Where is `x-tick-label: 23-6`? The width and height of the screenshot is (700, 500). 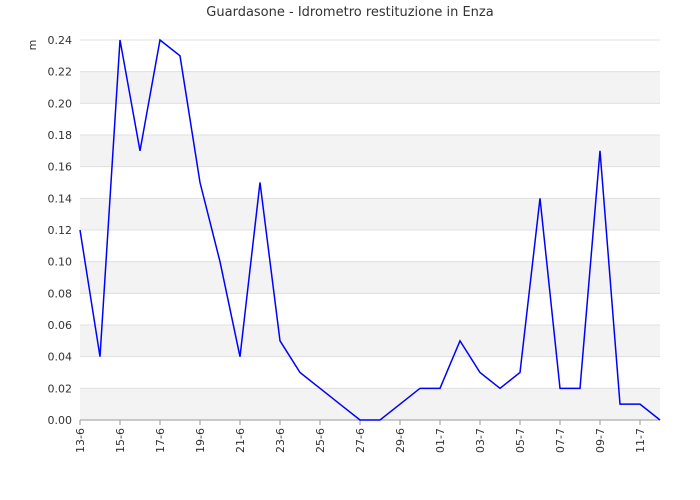
x-tick-label: 23-6 is located at coordinates (280, 440).